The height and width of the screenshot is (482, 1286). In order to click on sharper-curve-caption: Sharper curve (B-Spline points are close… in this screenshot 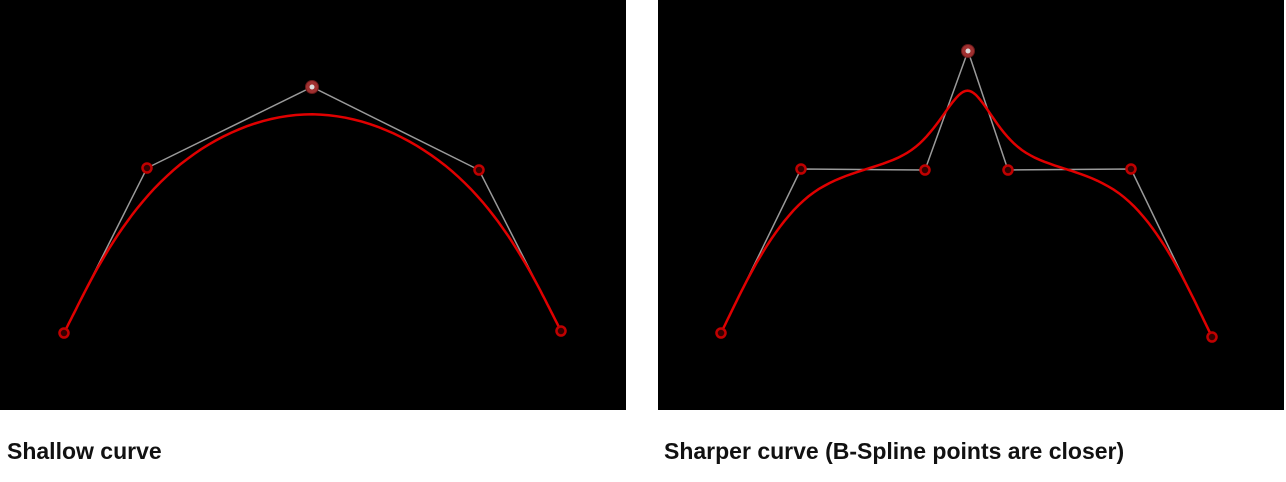, I will do `click(894, 451)`.